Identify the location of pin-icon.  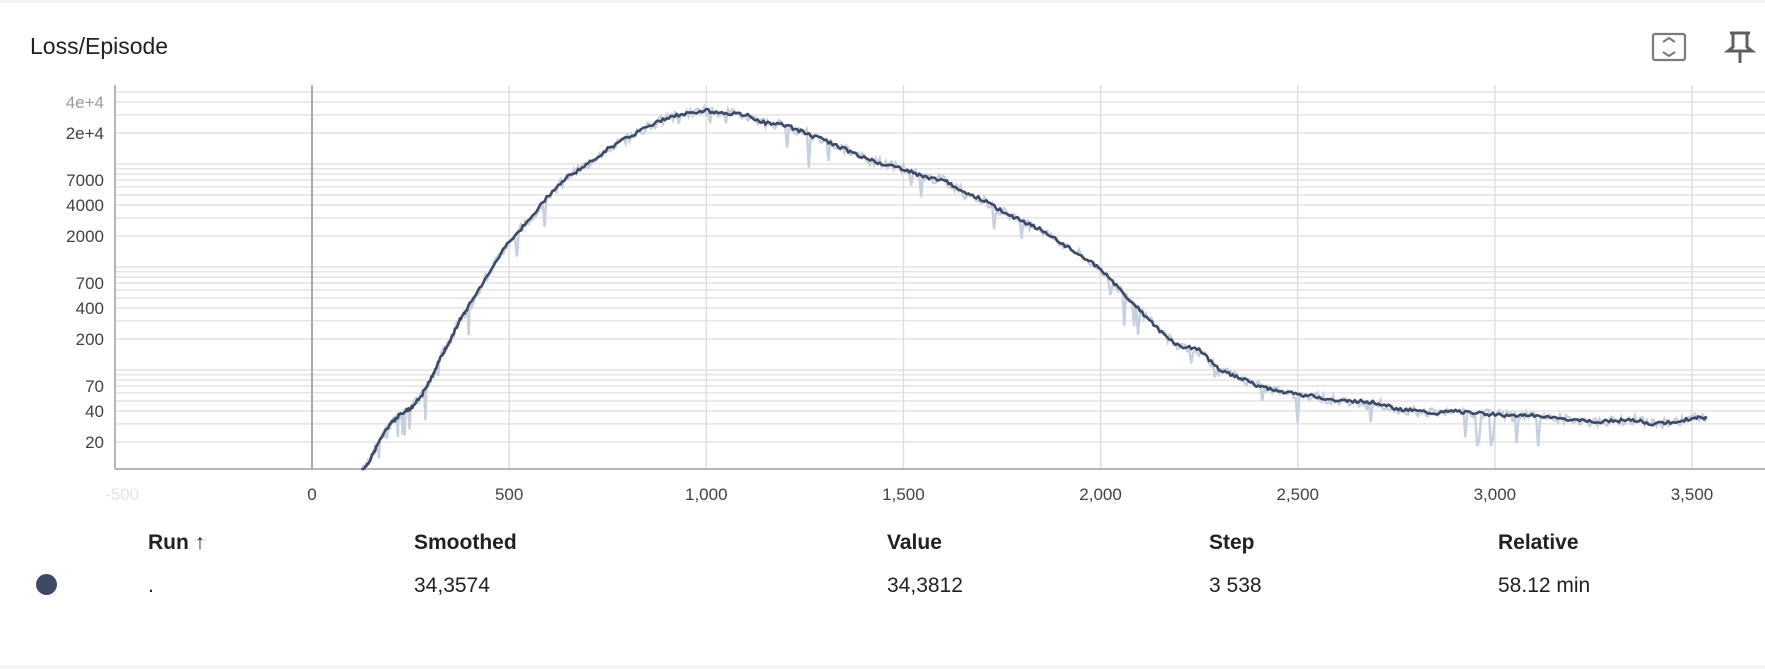
(1740, 47).